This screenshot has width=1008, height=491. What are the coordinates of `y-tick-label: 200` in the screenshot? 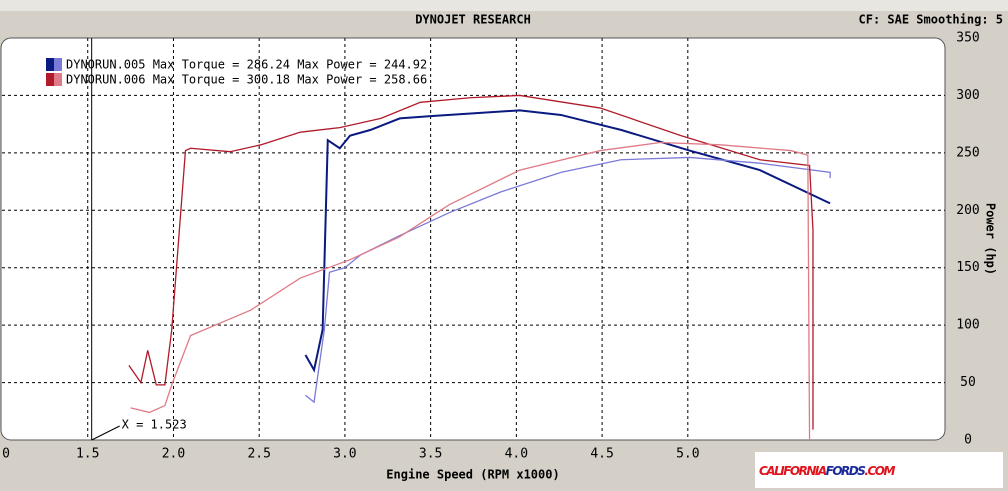 It's located at (967, 210).